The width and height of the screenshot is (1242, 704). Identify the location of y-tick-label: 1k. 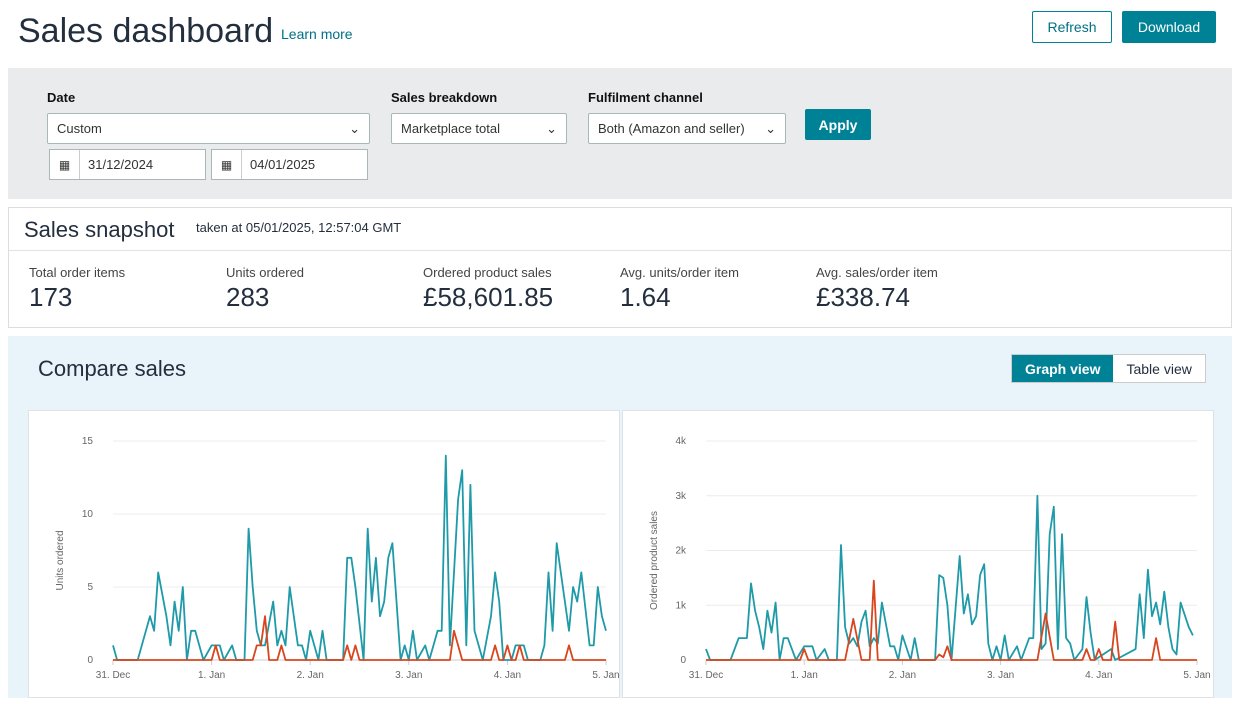
(681, 605).